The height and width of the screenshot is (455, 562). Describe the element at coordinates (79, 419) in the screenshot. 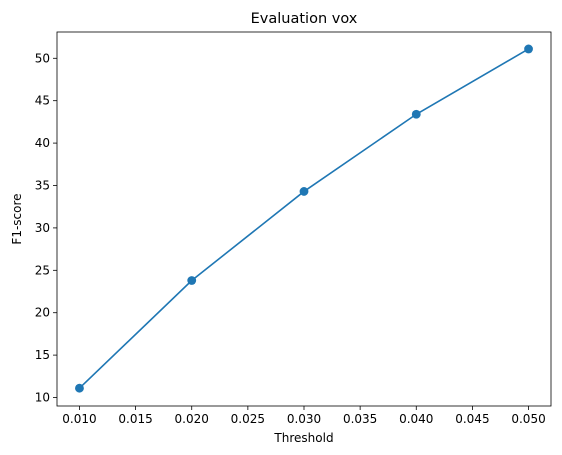

I see `x-tick-label: 0.010` at that location.